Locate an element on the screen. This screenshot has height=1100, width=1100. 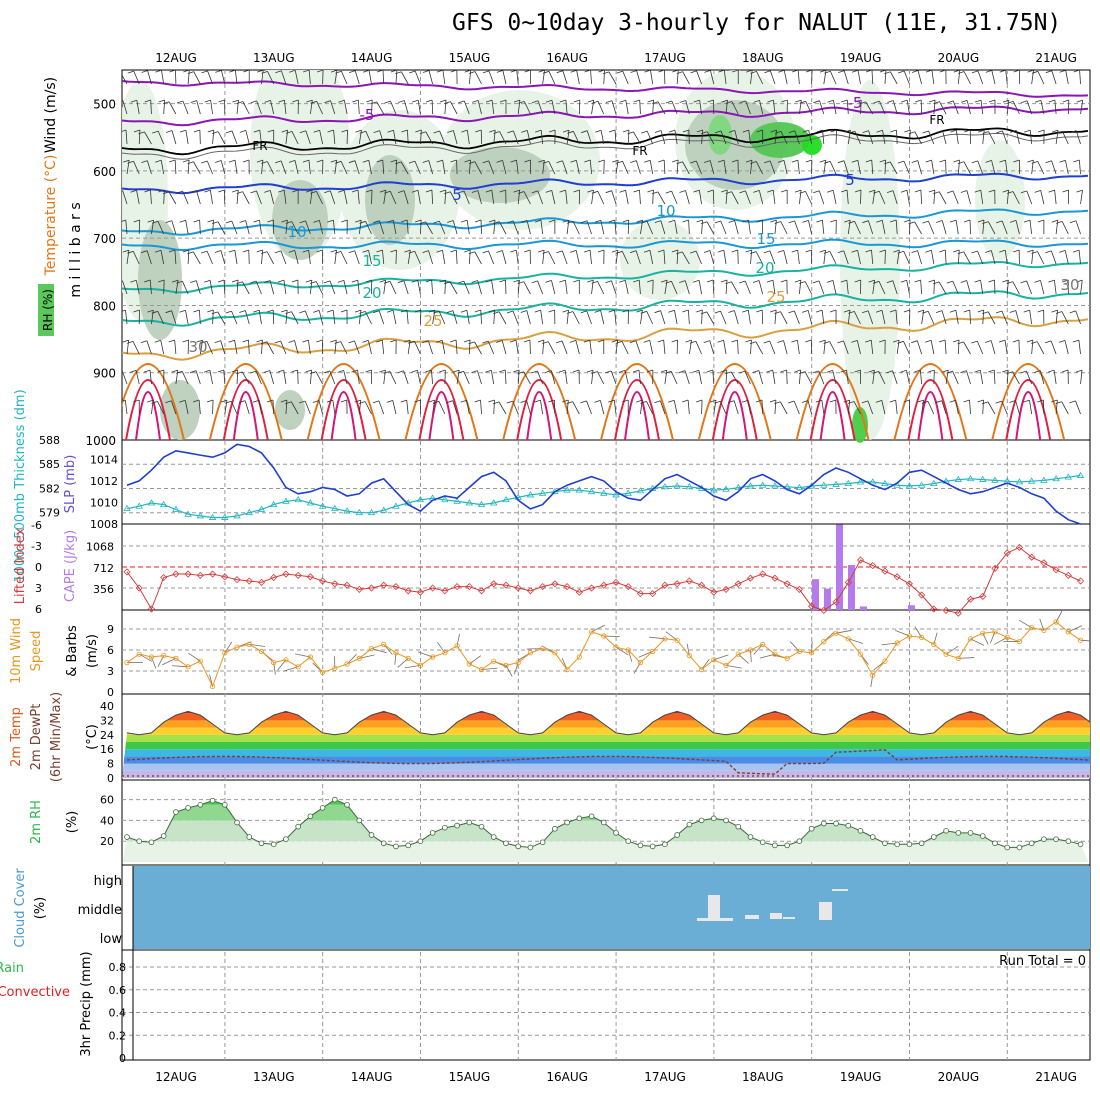
temperature-band is located at coordinates (606, 753).